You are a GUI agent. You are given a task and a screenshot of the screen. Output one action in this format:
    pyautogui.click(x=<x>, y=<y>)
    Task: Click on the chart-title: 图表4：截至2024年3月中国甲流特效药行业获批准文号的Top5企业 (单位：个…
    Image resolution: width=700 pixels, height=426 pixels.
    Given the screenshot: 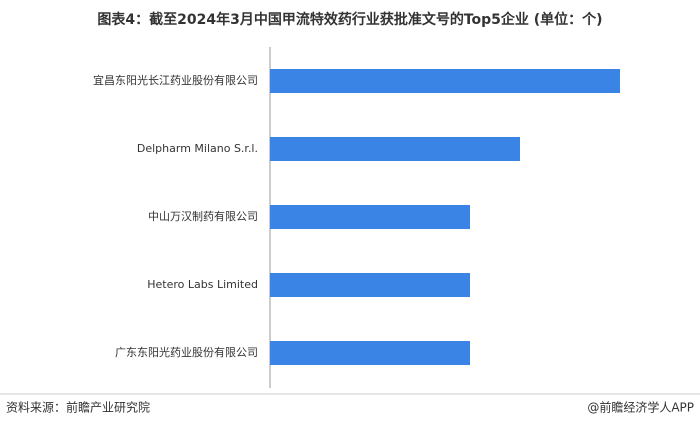 What is the action you would take?
    pyautogui.click(x=349, y=19)
    